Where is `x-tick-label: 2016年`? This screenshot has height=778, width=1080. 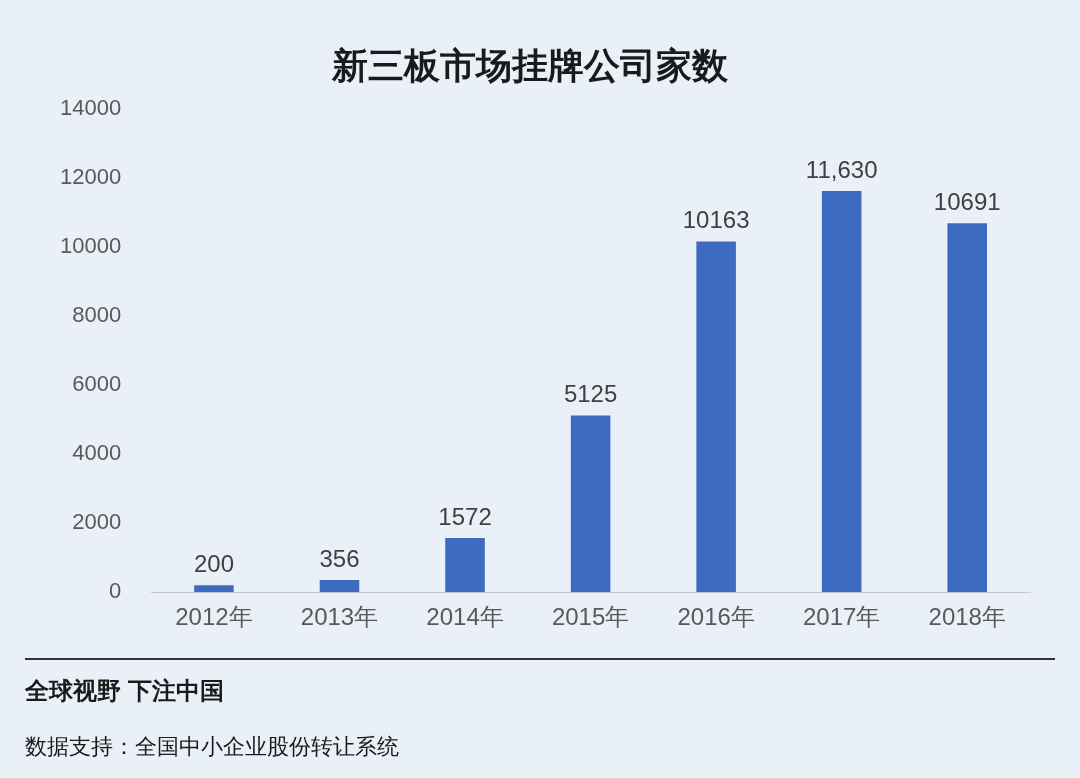 x-tick-label: 2016年 is located at coordinates (716, 617).